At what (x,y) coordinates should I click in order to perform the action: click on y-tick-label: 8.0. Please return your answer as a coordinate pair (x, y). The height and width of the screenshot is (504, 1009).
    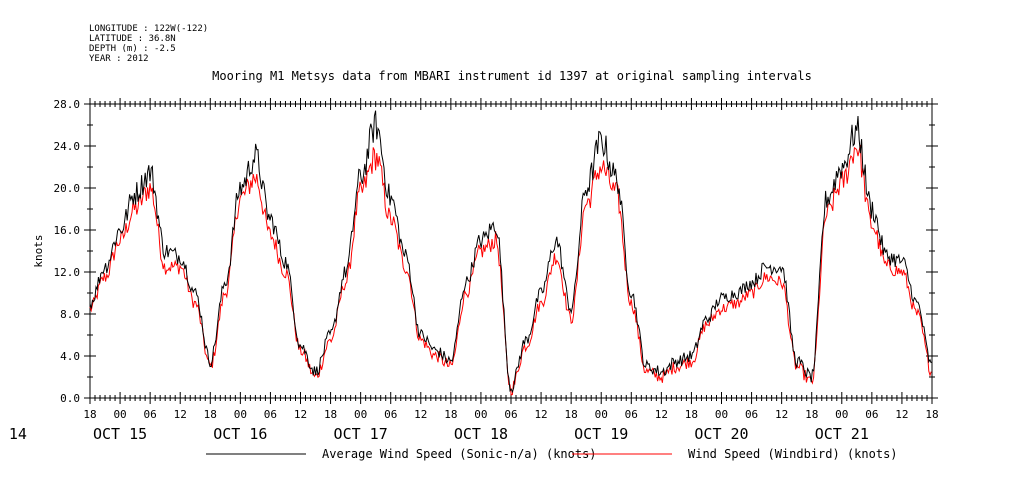
    Looking at the image, I should click on (70, 314).